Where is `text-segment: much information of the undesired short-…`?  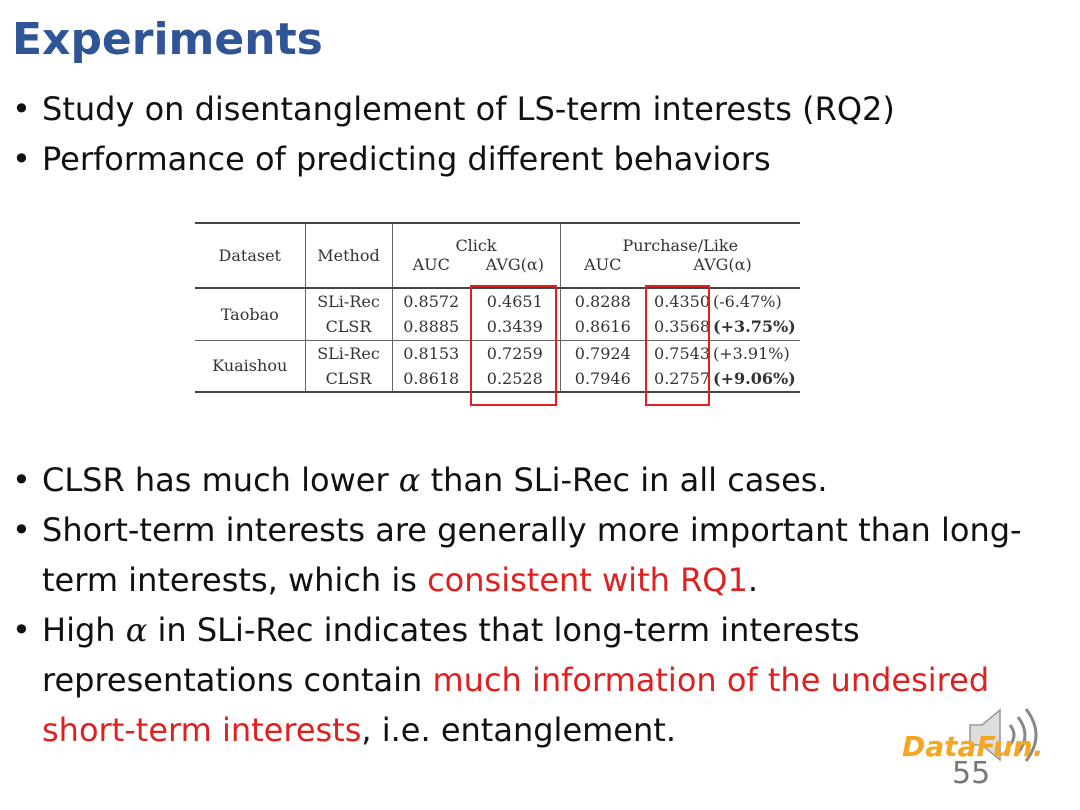 text-segment: much information of the undesired short-… is located at coordinates (516, 705).